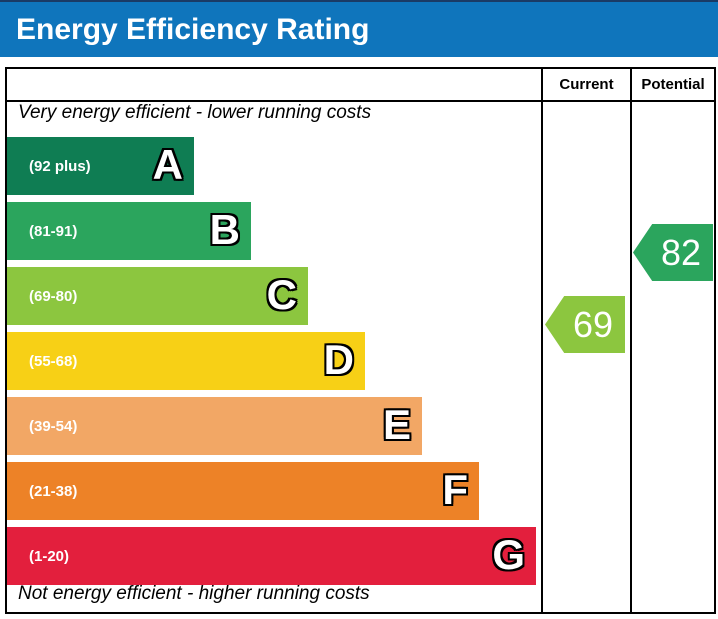 The image size is (718, 619). What do you see at coordinates (673, 84) in the screenshot?
I see `column-header-potential: Potential` at bounding box center [673, 84].